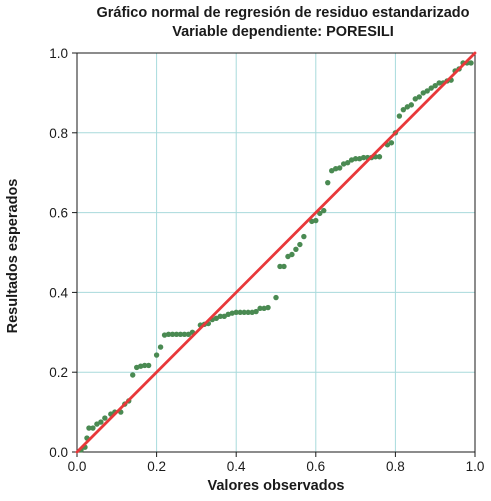 This screenshot has width=491, height=501. Describe the element at coordinates (58, 53) in the screenshot. I see `y-tick-label: 1.0` at that location.